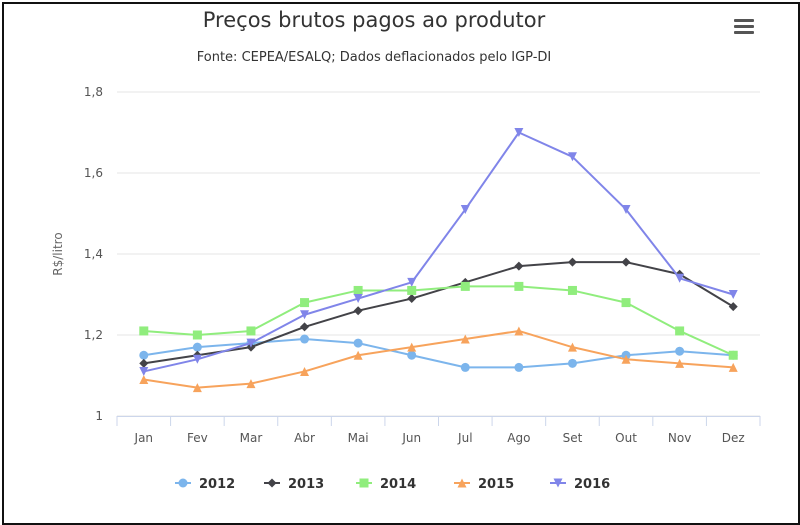 Image resolution: width=800 pixels, height=525 pixels. Describe the element at coordinates (573, 438) in the screenshot. I see `x-tick-label: Set` at that location.